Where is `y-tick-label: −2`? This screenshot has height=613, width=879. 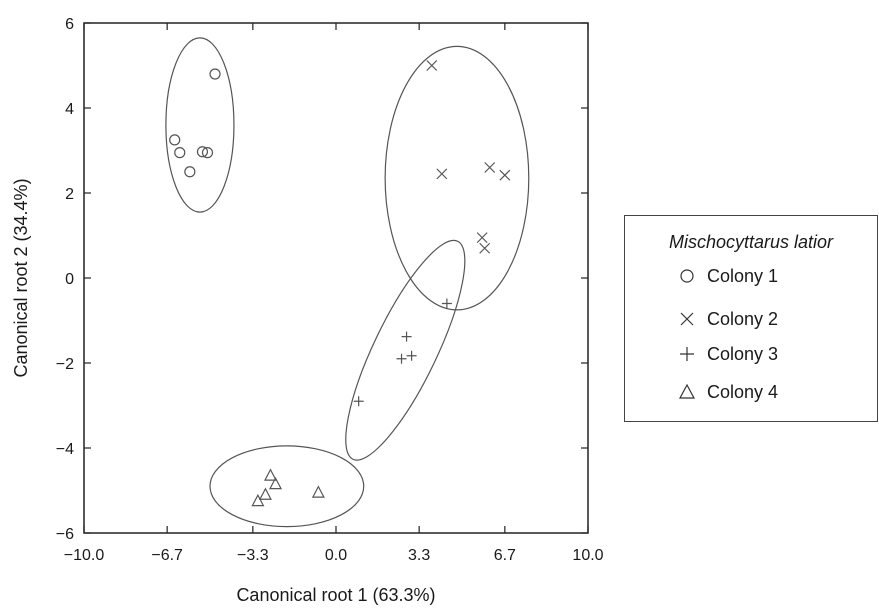 y-tick-label: −2 is located at coordinates (65, 364).